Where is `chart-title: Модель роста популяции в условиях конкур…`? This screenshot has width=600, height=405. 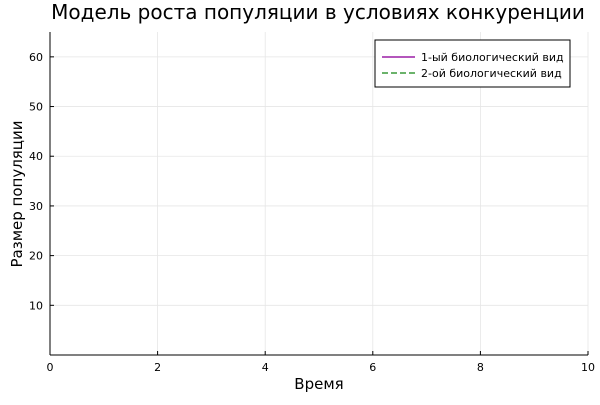 chart-title: Модель роста популяции в условиях конкур… is located at coordinates (318, 12).